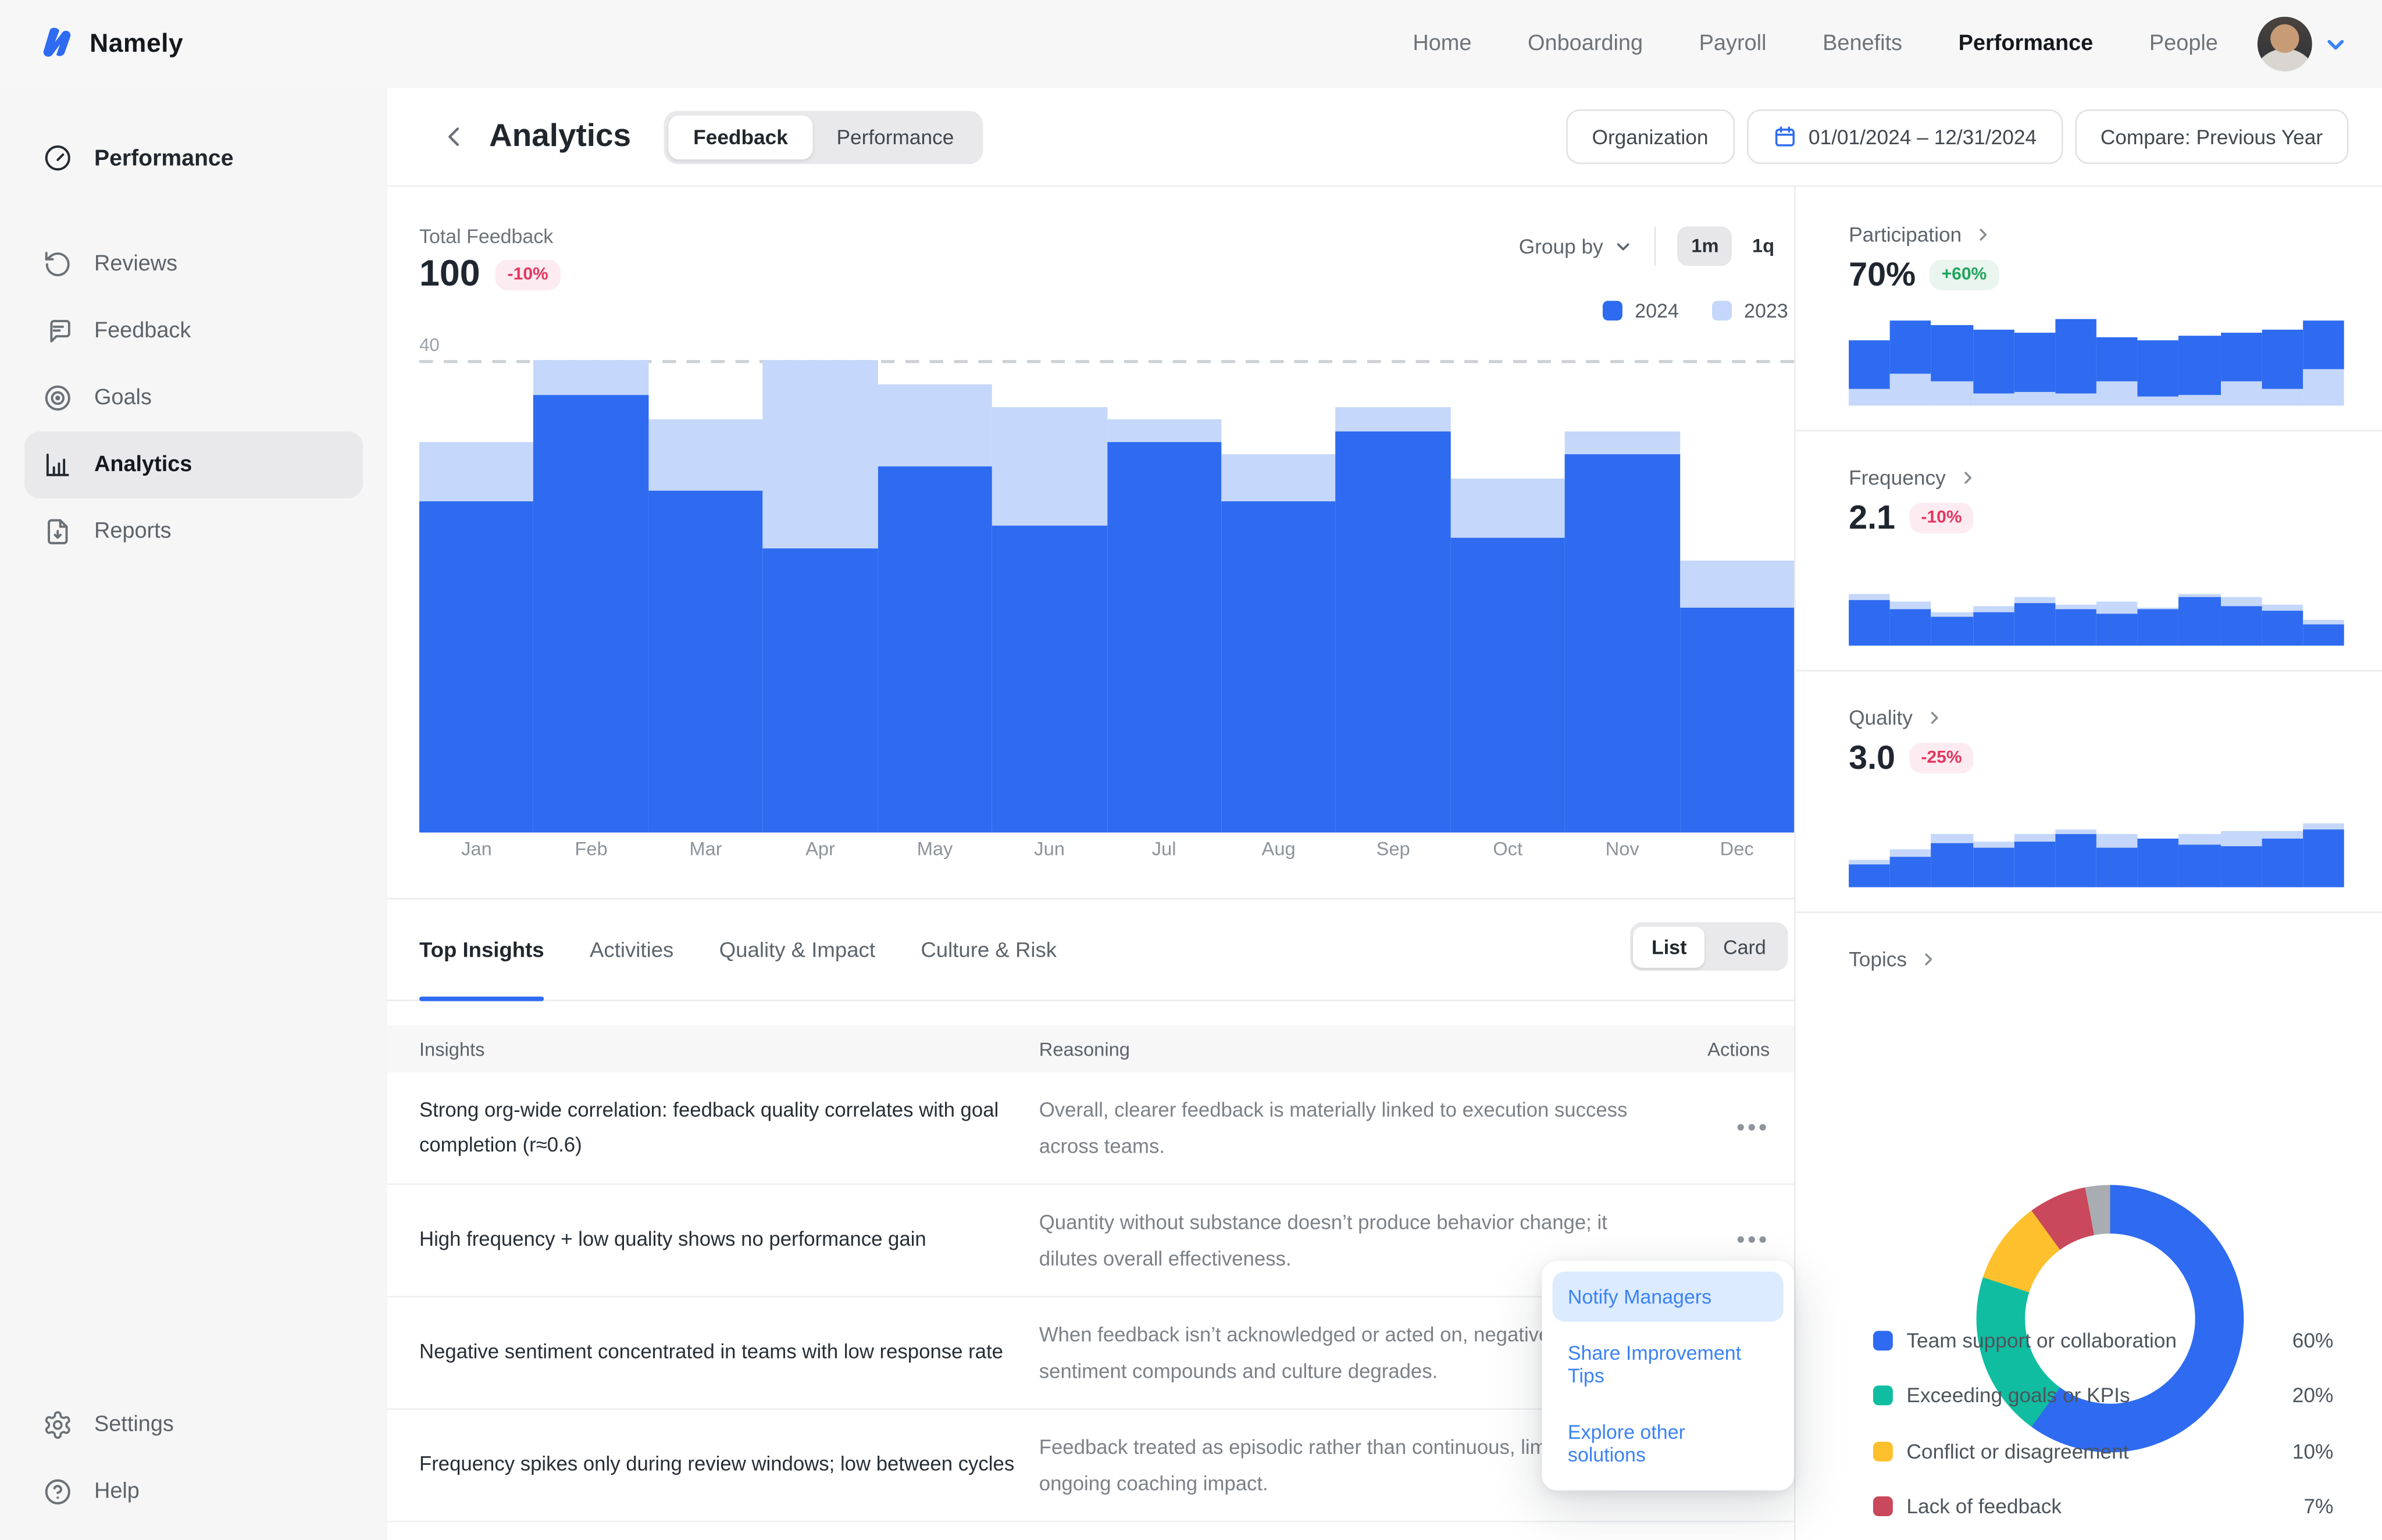 This screenshot has width=2382, height=1540. I want to click on tab-quality-impact: Quality & Impact, so click(797, 949).